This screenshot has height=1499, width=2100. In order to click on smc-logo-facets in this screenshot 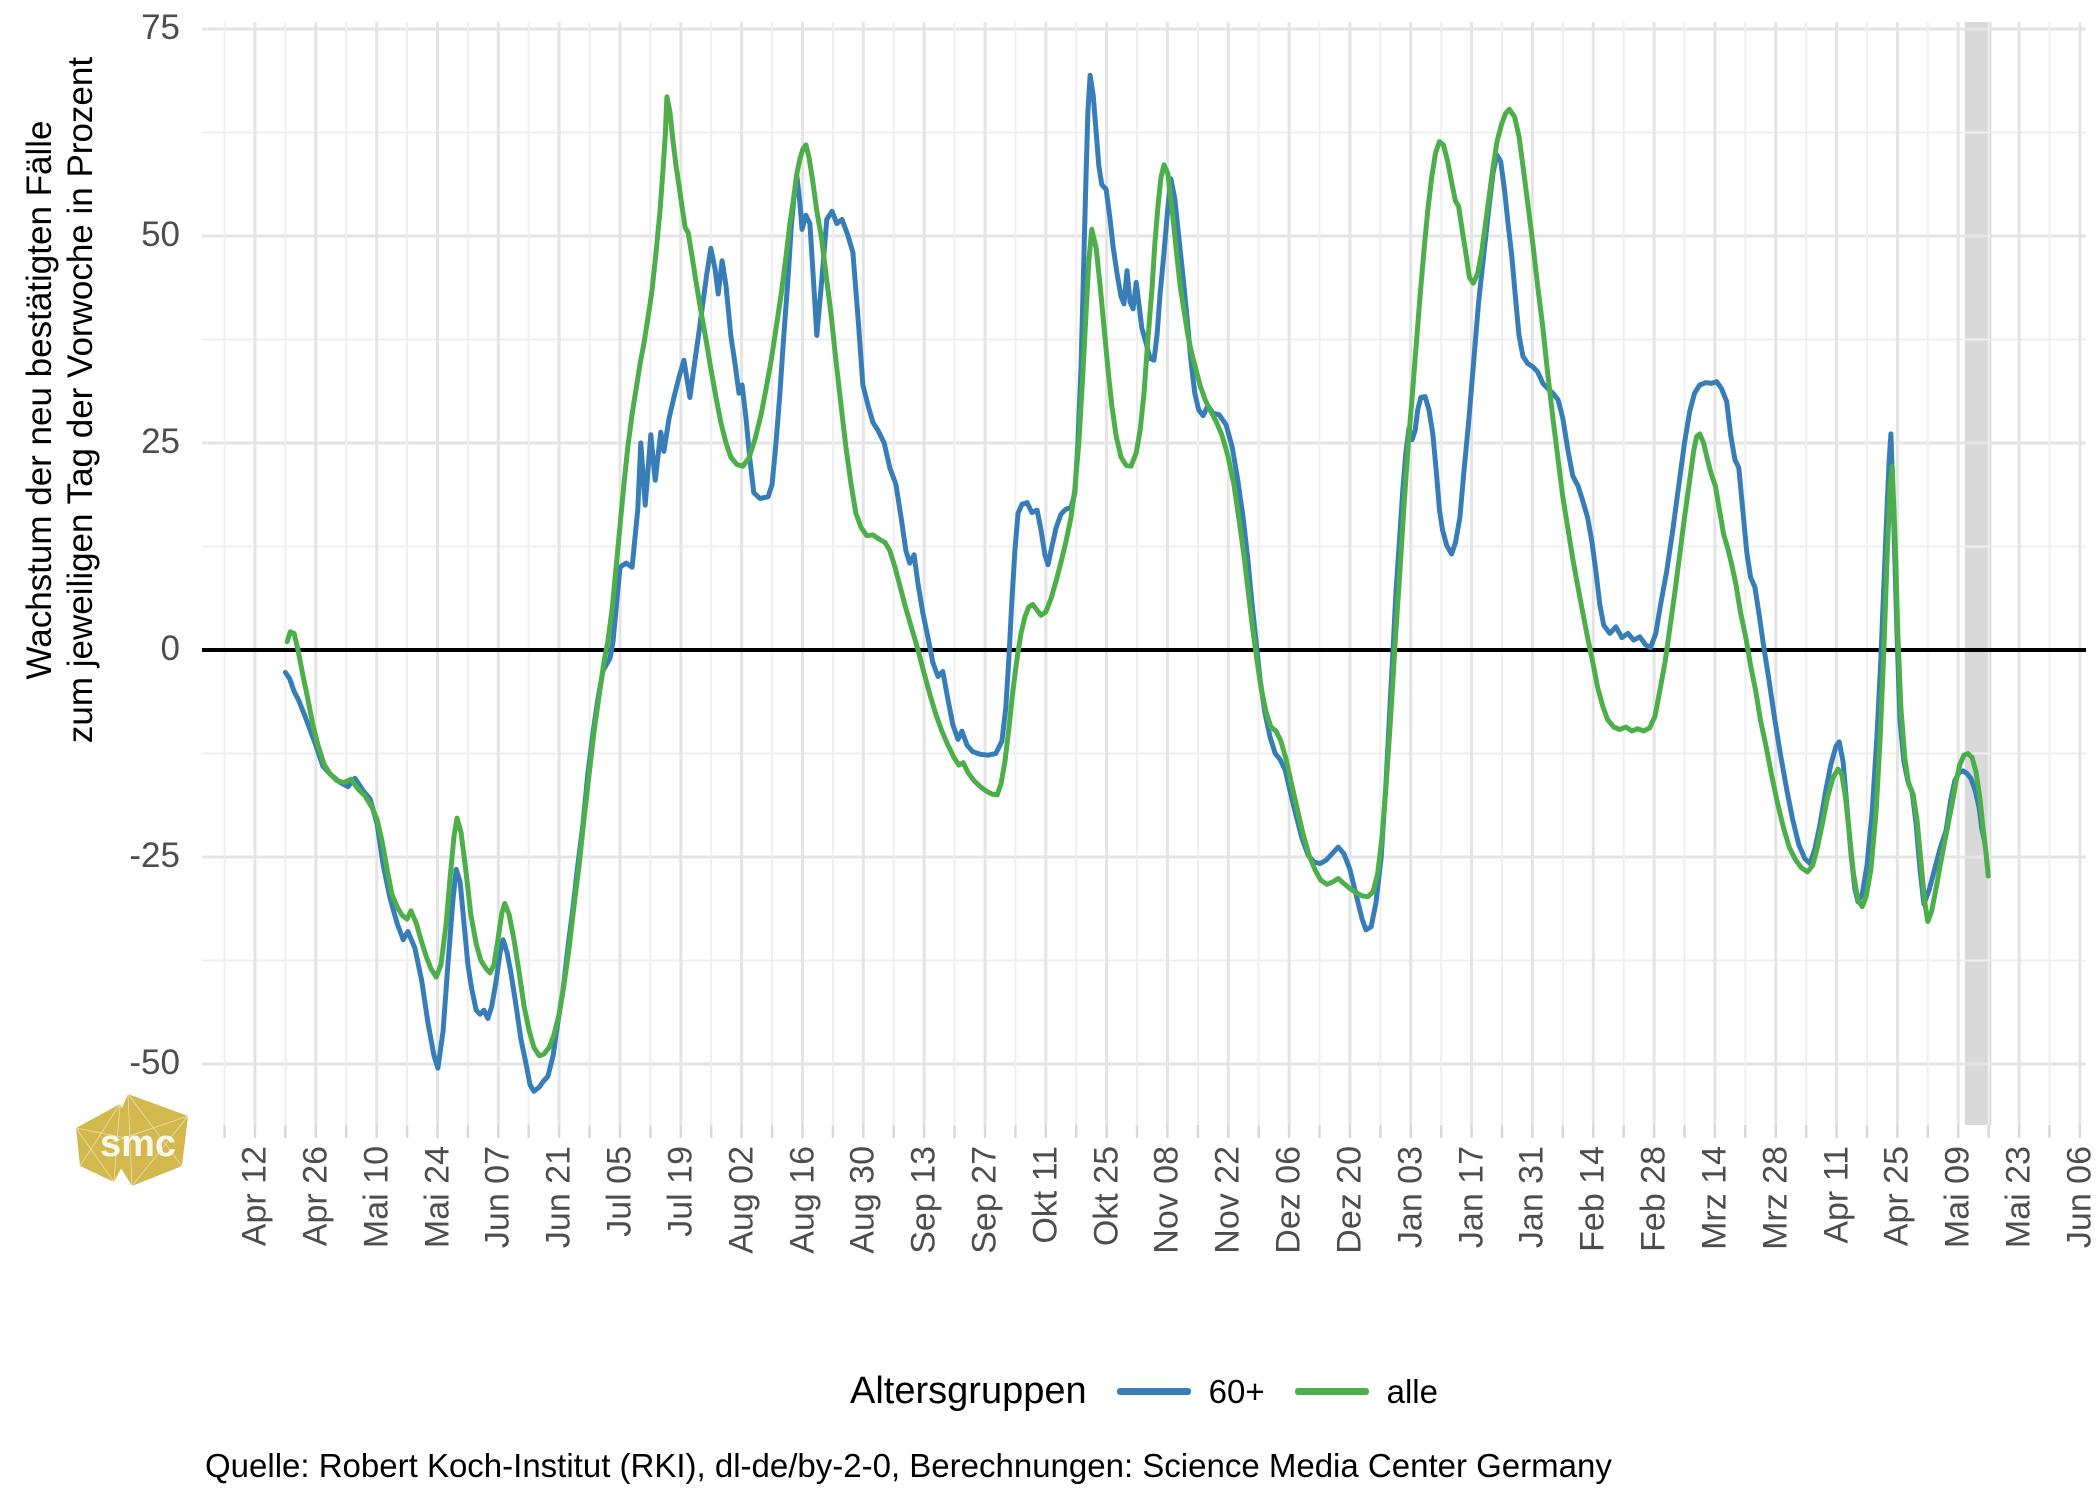, I will do `click(132, 1140)`.